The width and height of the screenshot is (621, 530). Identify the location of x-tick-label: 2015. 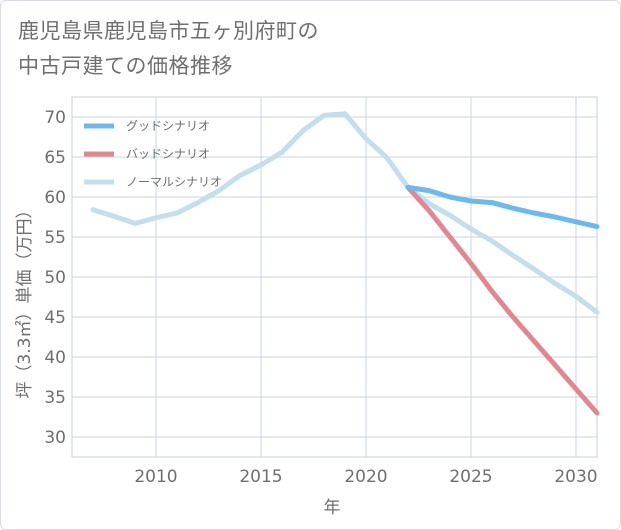
(260, 477).